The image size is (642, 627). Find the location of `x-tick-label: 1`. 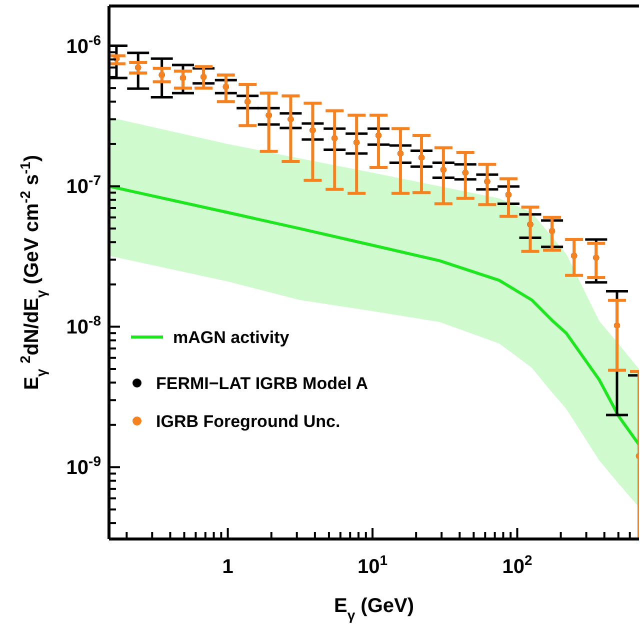

x-tick-label: 1 is located at coordinates (228, 567).